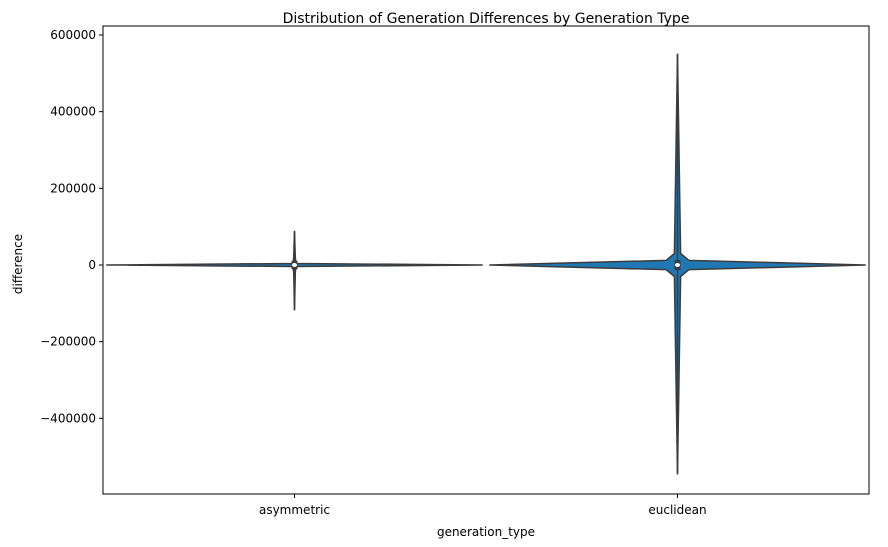  I want to click on violin-median-asymmetric, so click(294, 265).